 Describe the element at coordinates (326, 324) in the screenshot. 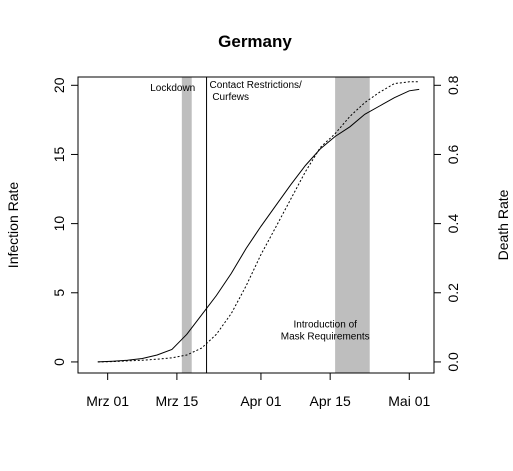

I see `annotation-2-line-0: Introduction of` at that location.